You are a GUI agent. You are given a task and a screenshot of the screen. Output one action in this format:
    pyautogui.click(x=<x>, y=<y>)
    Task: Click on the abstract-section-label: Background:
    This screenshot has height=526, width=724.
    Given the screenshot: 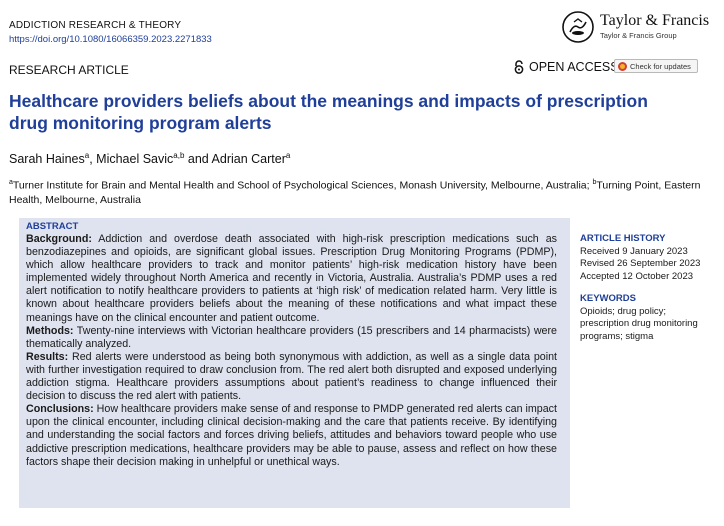 What is the action you would take?
    pyautogui.click(x=59, y=239)
    